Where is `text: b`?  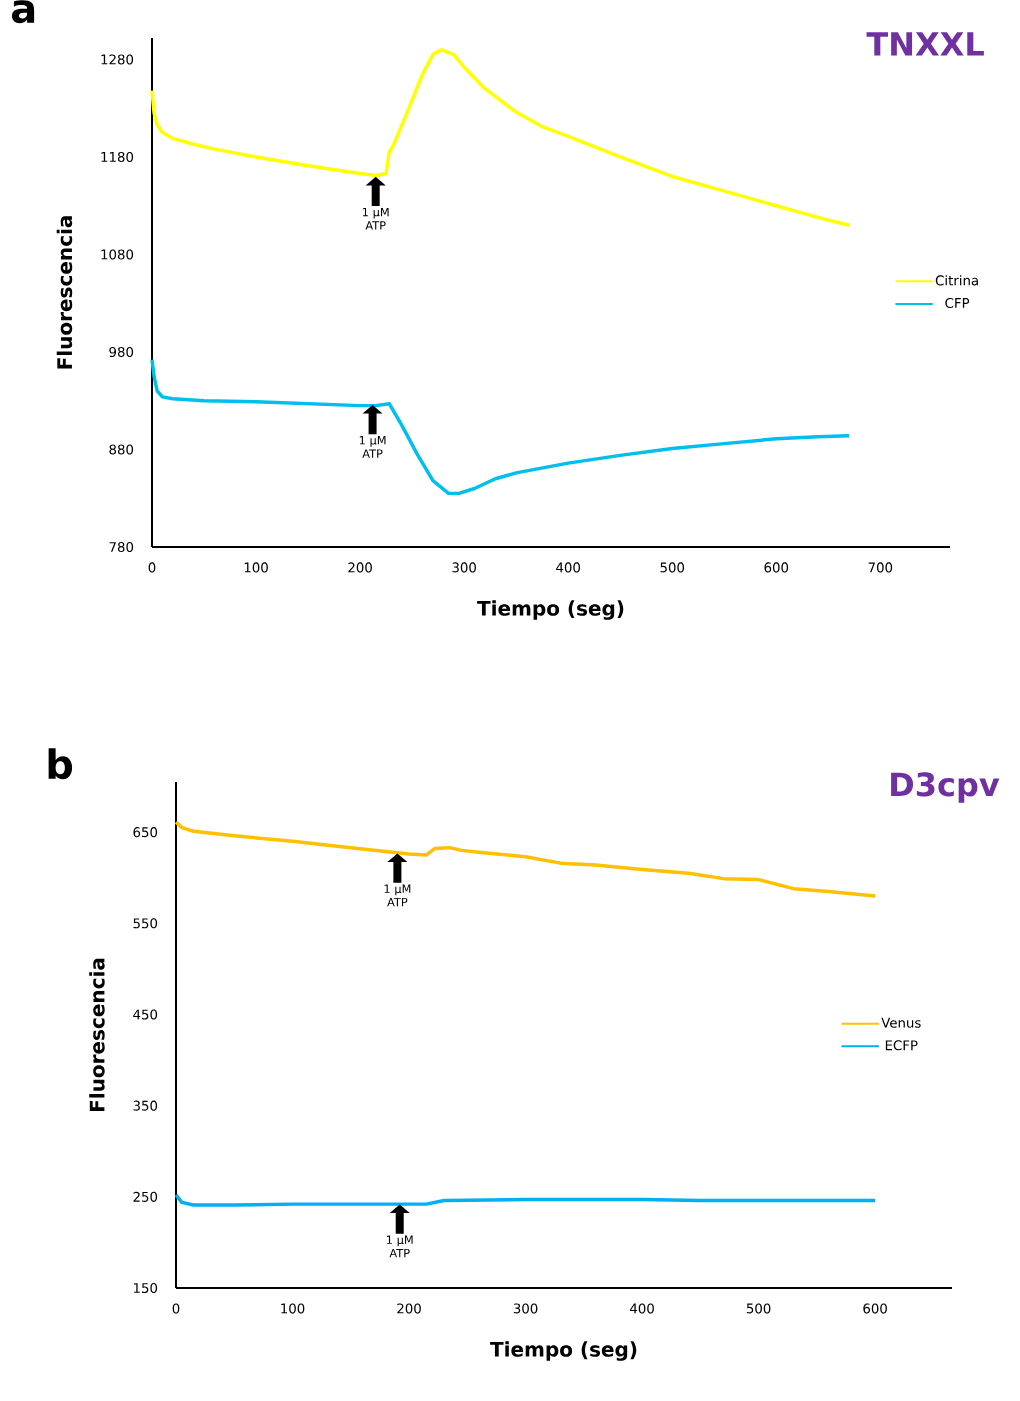
text: b is located at coordinates (60, 764).